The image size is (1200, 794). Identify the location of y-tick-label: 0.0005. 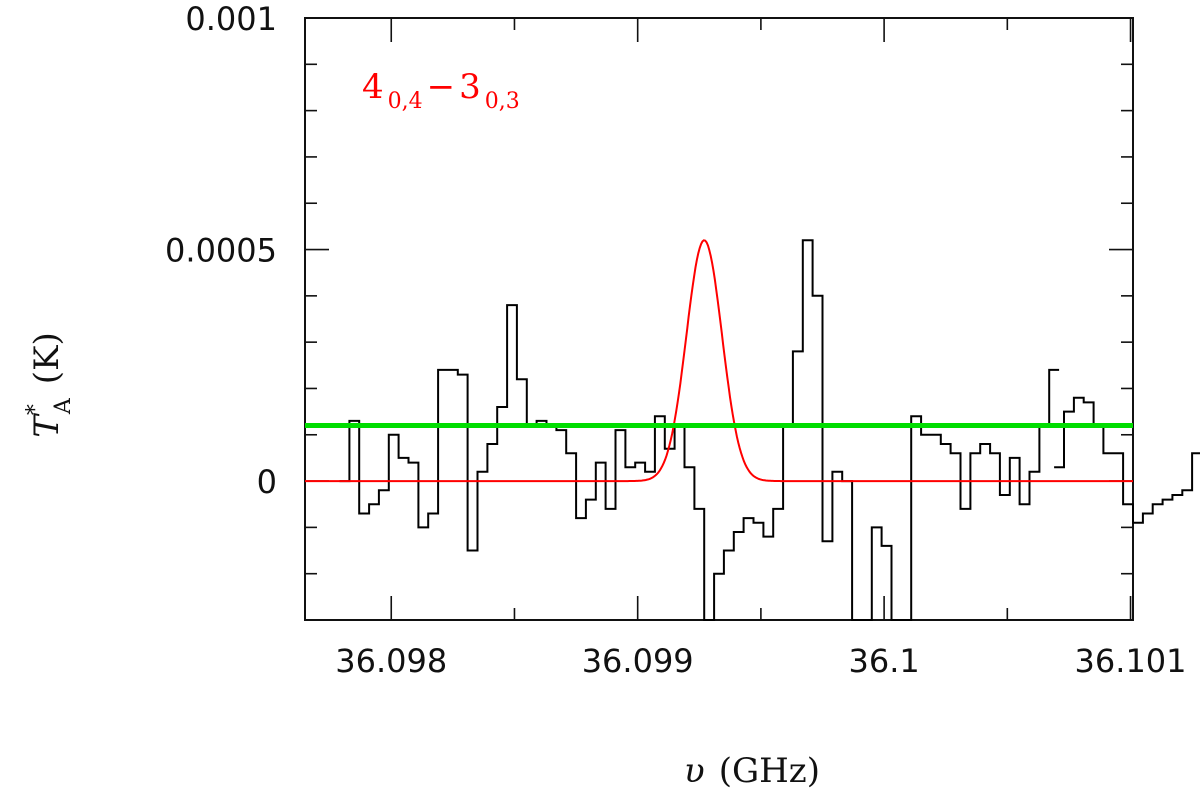
(221, 251).